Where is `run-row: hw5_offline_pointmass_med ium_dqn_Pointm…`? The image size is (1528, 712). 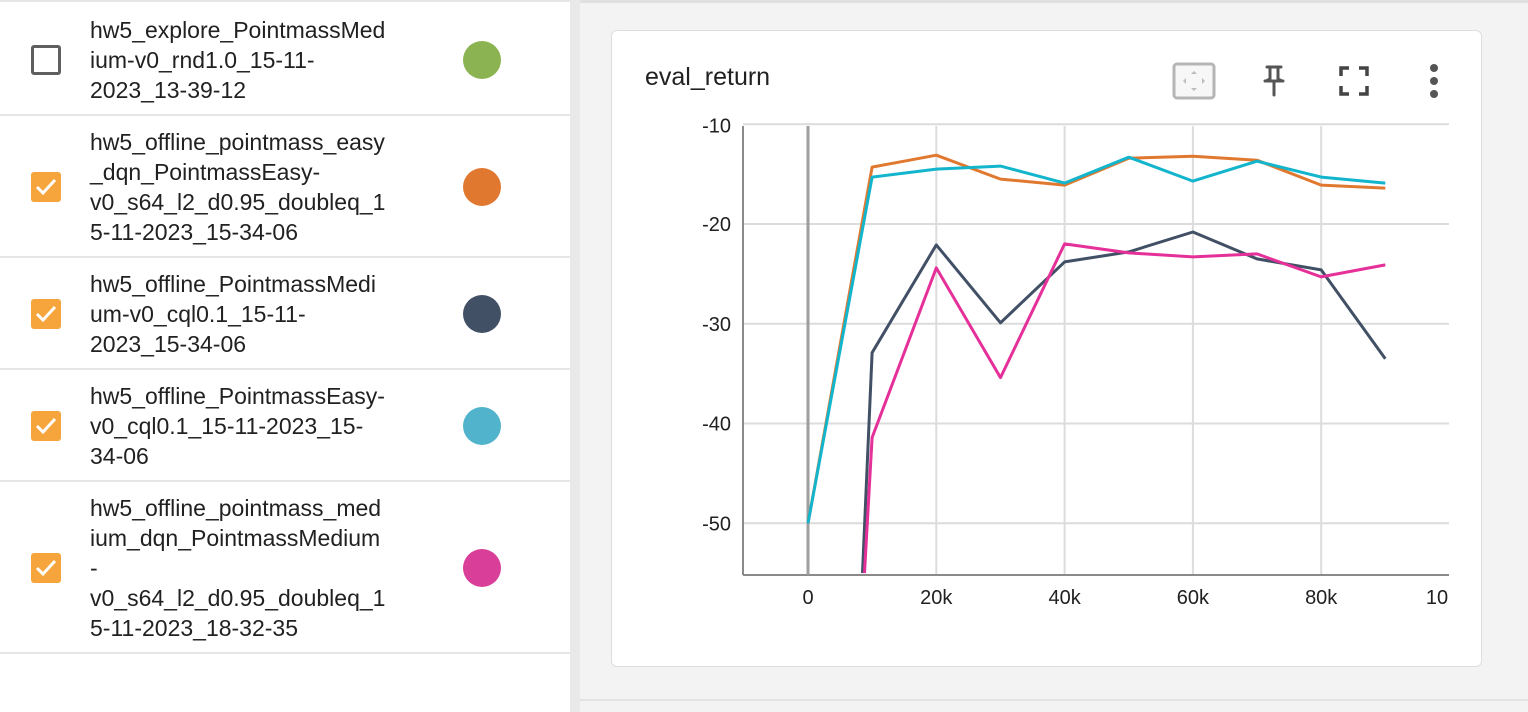 run-row: hw5_offline_pointmass_med ium_dqn_Pointm… is located at coordinates (285, 568).